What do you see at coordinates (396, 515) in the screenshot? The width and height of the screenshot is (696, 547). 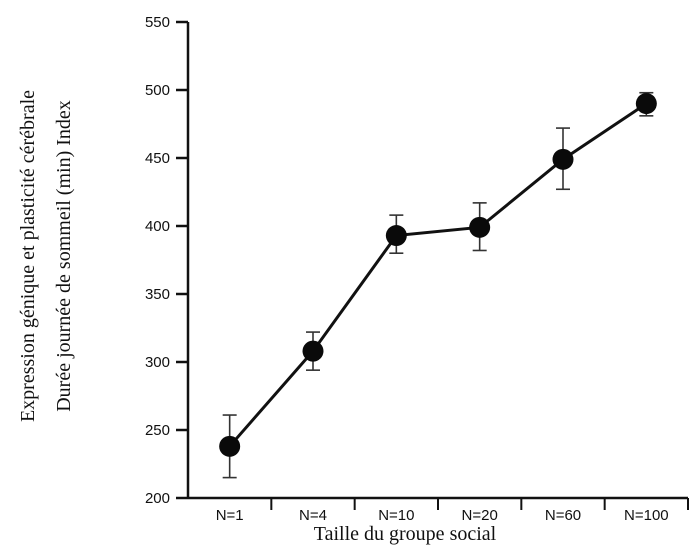 I see `x-tick-label-2: N=10` at bounding box center [396, 515].